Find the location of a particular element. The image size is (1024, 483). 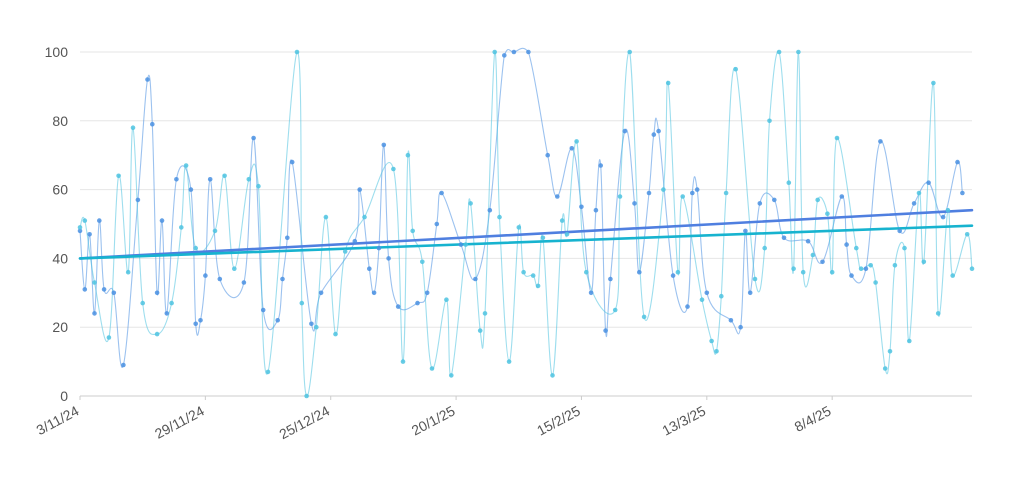

y-tick-label: 40 is located at coordinates (60, 258).